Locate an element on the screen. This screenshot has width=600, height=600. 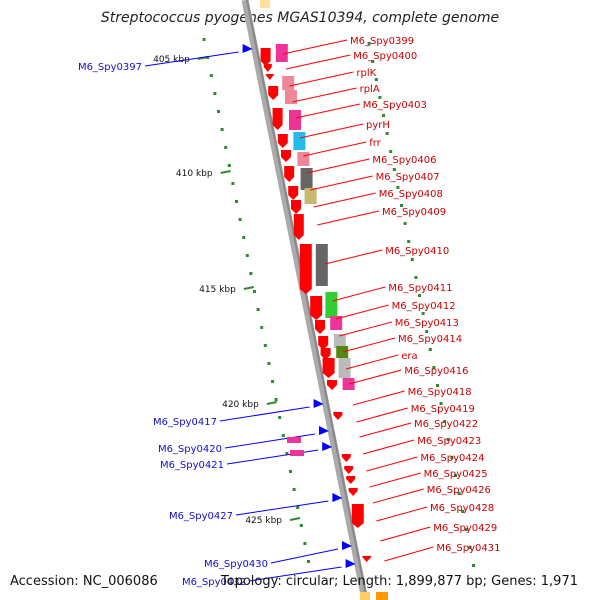
forward-gene-label: M6_Spy0425 is located at coordinates (456, 474).